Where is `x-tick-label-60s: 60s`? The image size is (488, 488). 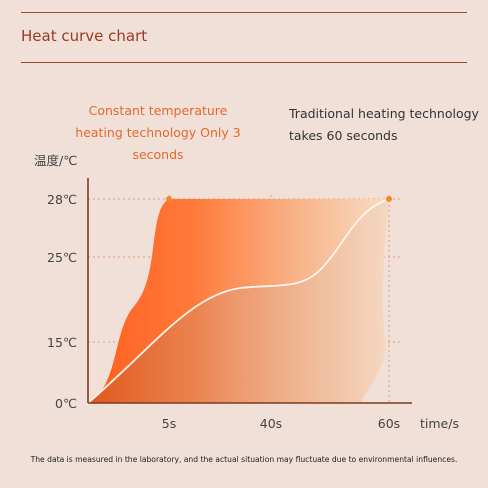
x-tick-label-60s: 60s is located at coordinates (389, 423).